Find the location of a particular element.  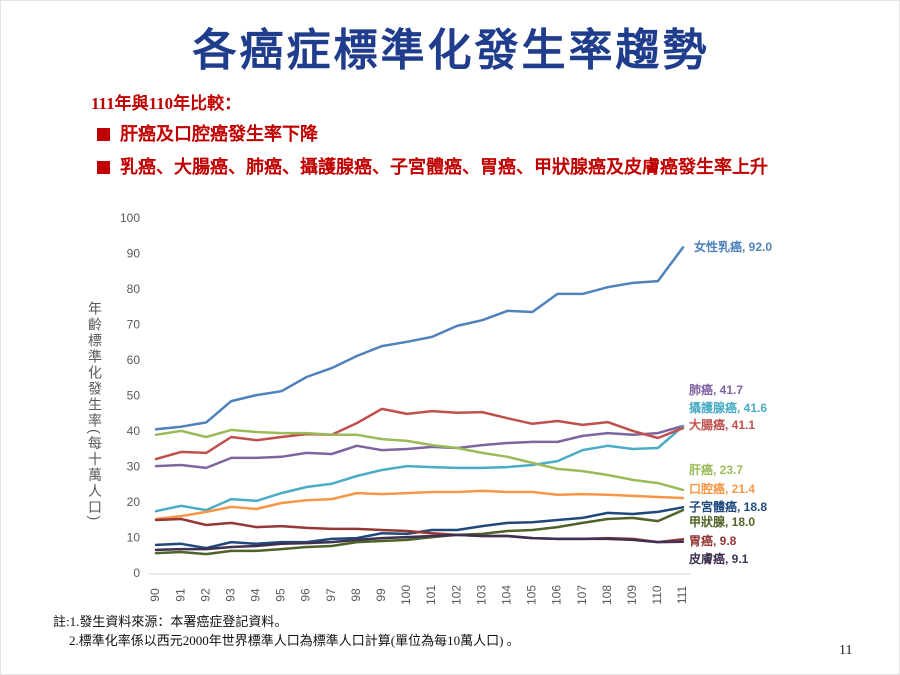

x-tick-label: 98 is located at coordinates (356, 595).